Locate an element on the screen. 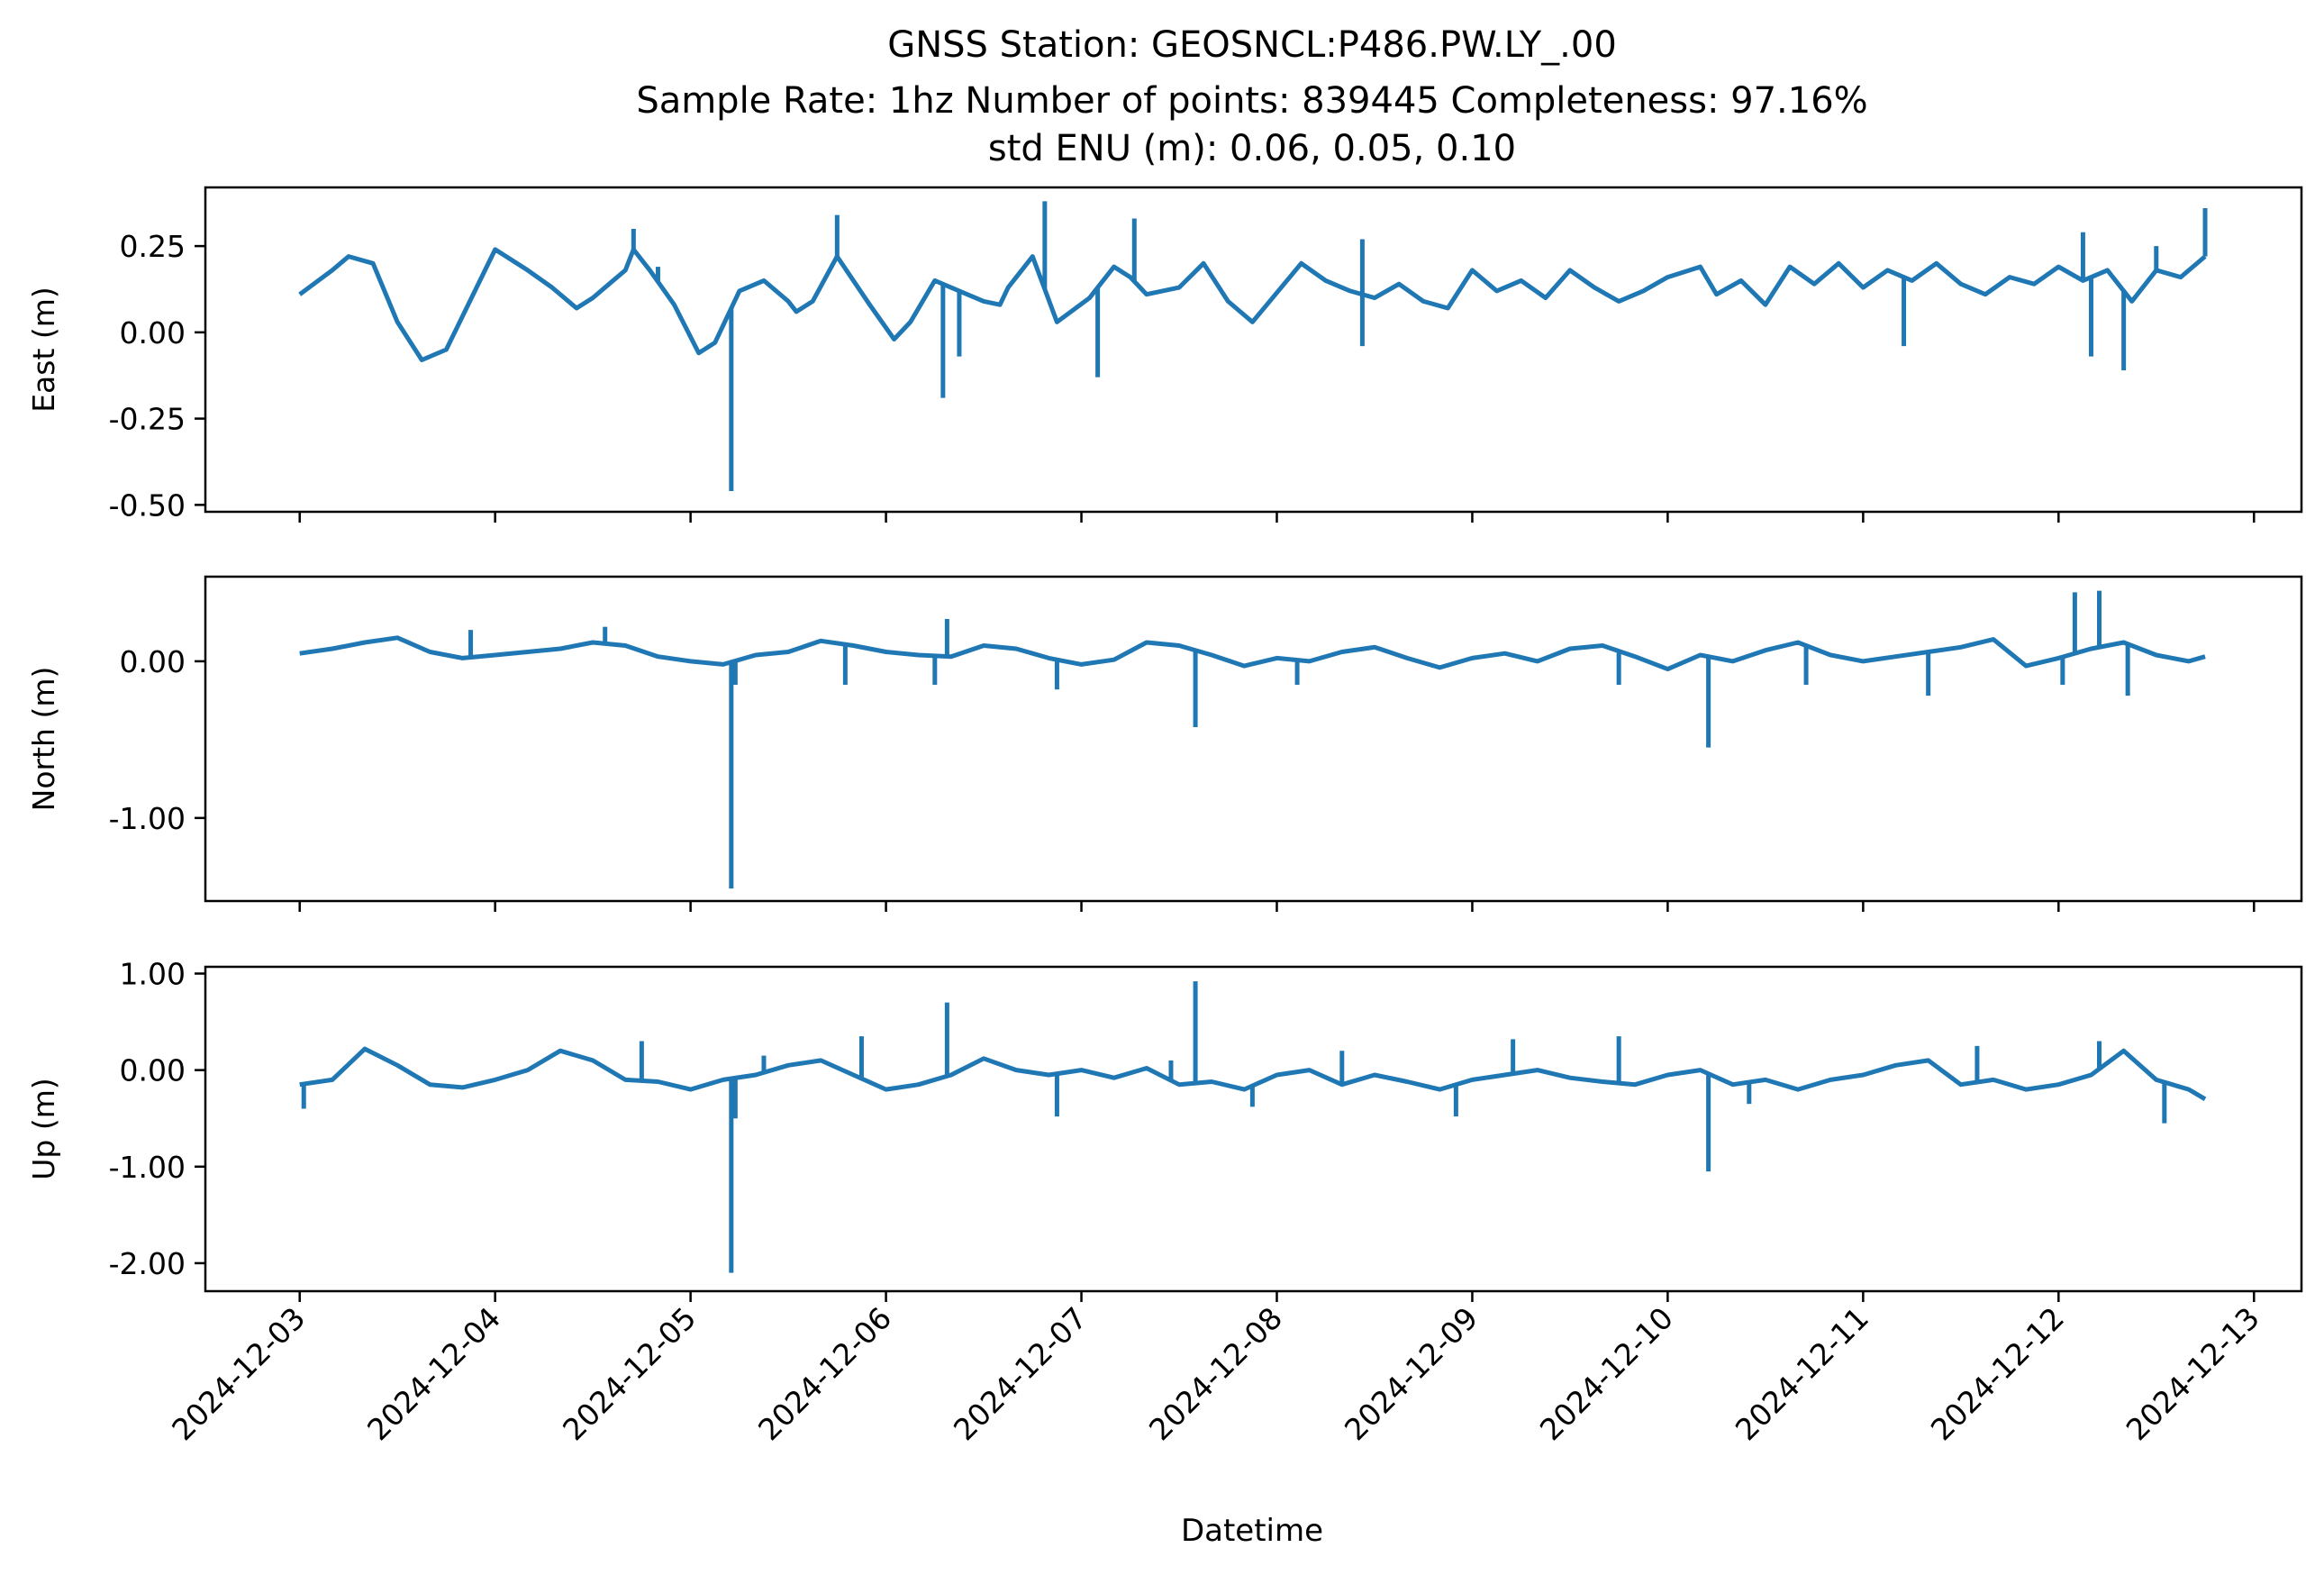  title-line-1: GNSS Station: GEOSNCL:P486.PW.LY_.00 is located at coordinates (1252, 45).